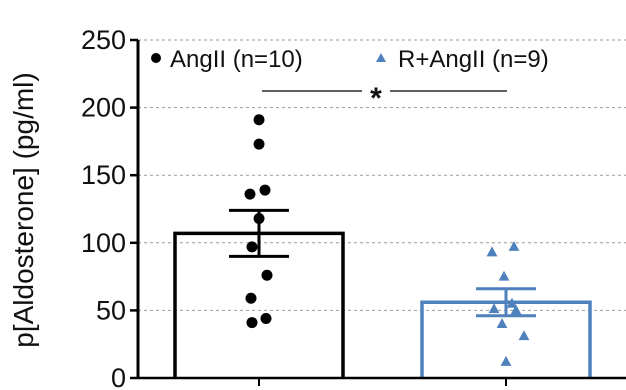  I want to click on legend-marker-angii, so click(156, 58).